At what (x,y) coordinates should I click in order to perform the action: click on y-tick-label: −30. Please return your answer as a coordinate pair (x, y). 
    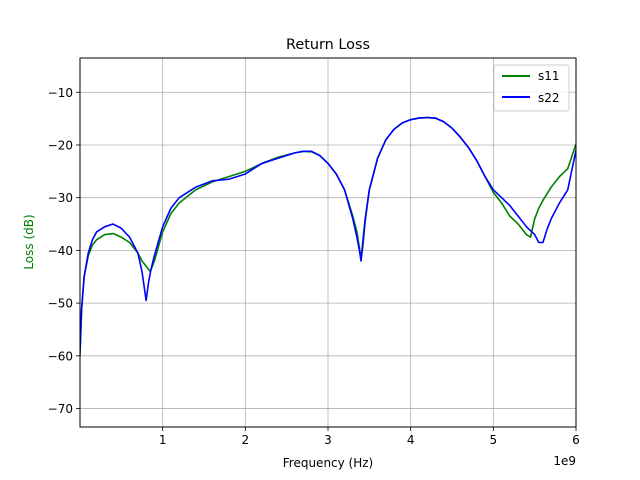
    Looking at the image, I should click on (60, 198).